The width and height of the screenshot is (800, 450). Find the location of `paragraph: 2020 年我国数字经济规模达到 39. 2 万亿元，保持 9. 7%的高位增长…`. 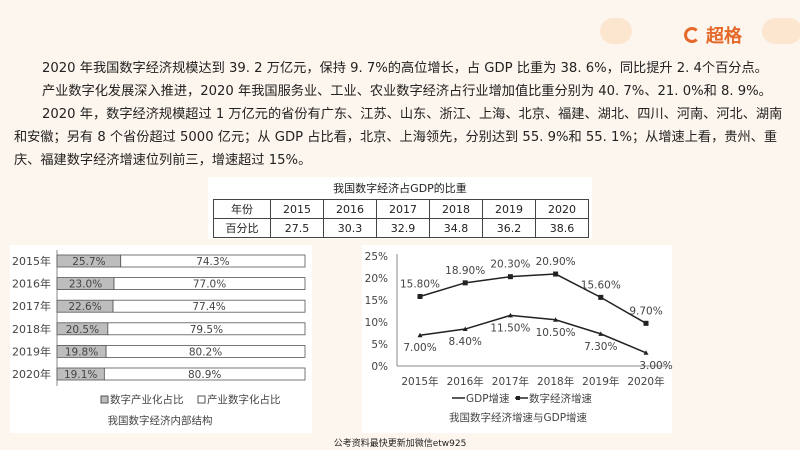

paragraph: 2020 年我国数字经济规模达到 39. 2 万亿元，保持 9. 7%的高位增长… is located at coordinates (405, 68).